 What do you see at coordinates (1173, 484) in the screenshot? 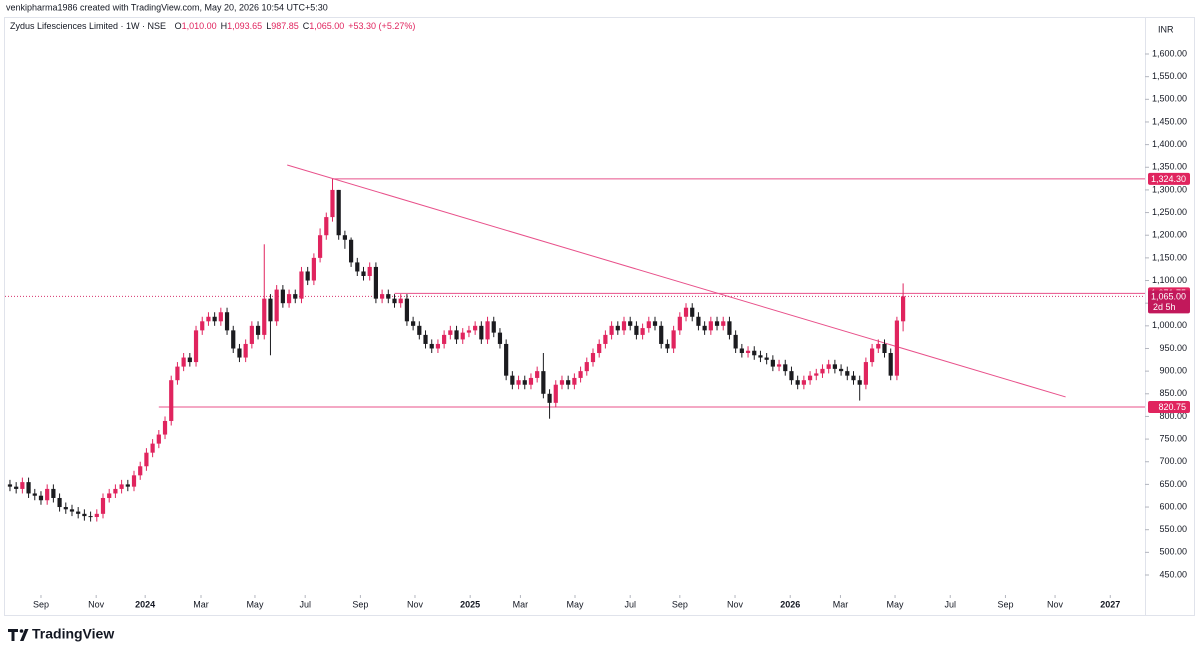
I see `y-tick-label: 650.00` at bounding box center [1173, 484].